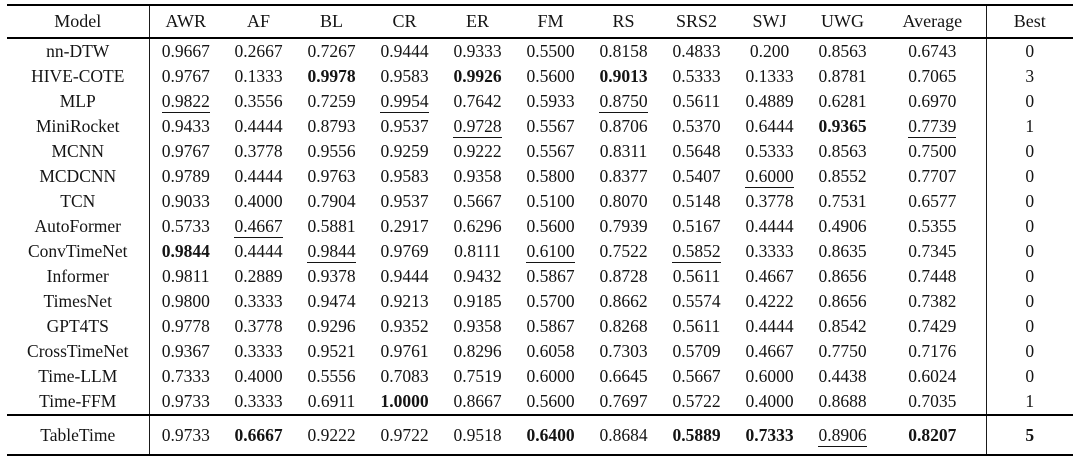  I want to click on cell-value: 0.9844, so click(185, 251).